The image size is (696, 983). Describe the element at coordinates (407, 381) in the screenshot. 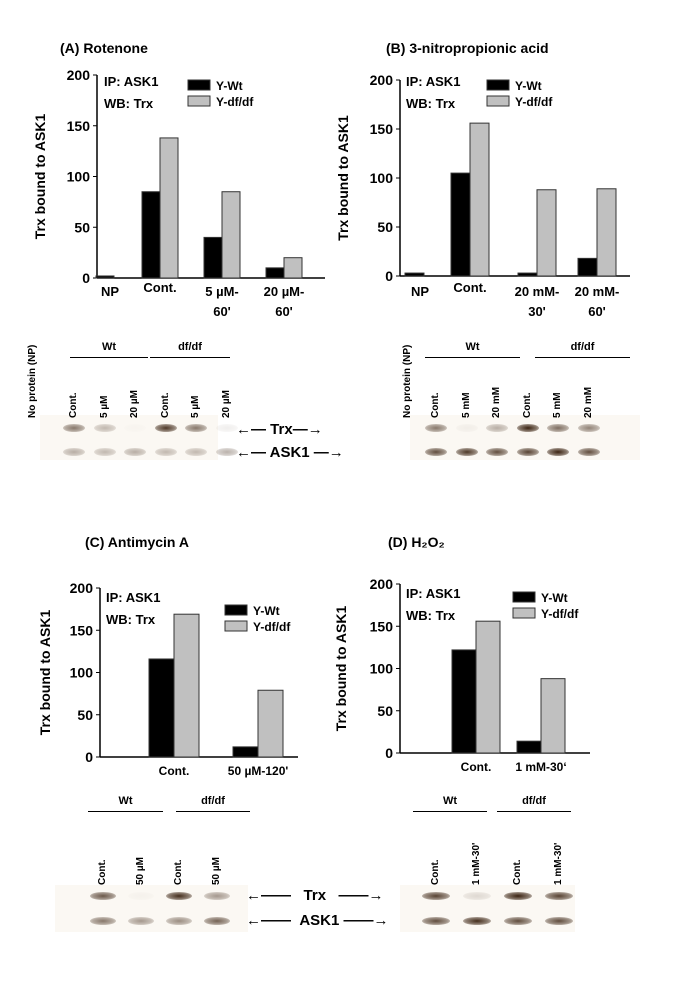

I see `np-lane-label: No protein (NP)` at that location.